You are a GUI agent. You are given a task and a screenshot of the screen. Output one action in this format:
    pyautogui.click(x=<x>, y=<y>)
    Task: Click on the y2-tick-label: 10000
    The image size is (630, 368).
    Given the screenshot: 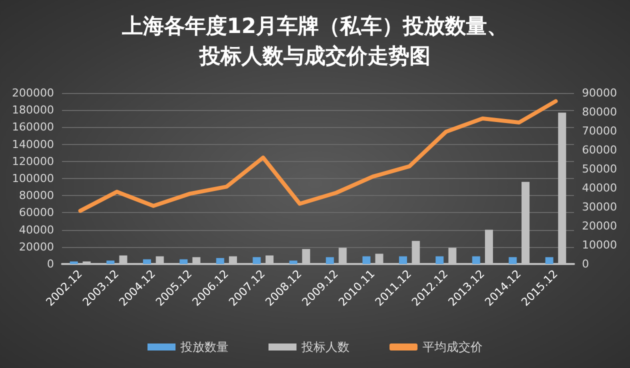 What is the action you would take?
    pyautogui.click(x=599, y=245)
    